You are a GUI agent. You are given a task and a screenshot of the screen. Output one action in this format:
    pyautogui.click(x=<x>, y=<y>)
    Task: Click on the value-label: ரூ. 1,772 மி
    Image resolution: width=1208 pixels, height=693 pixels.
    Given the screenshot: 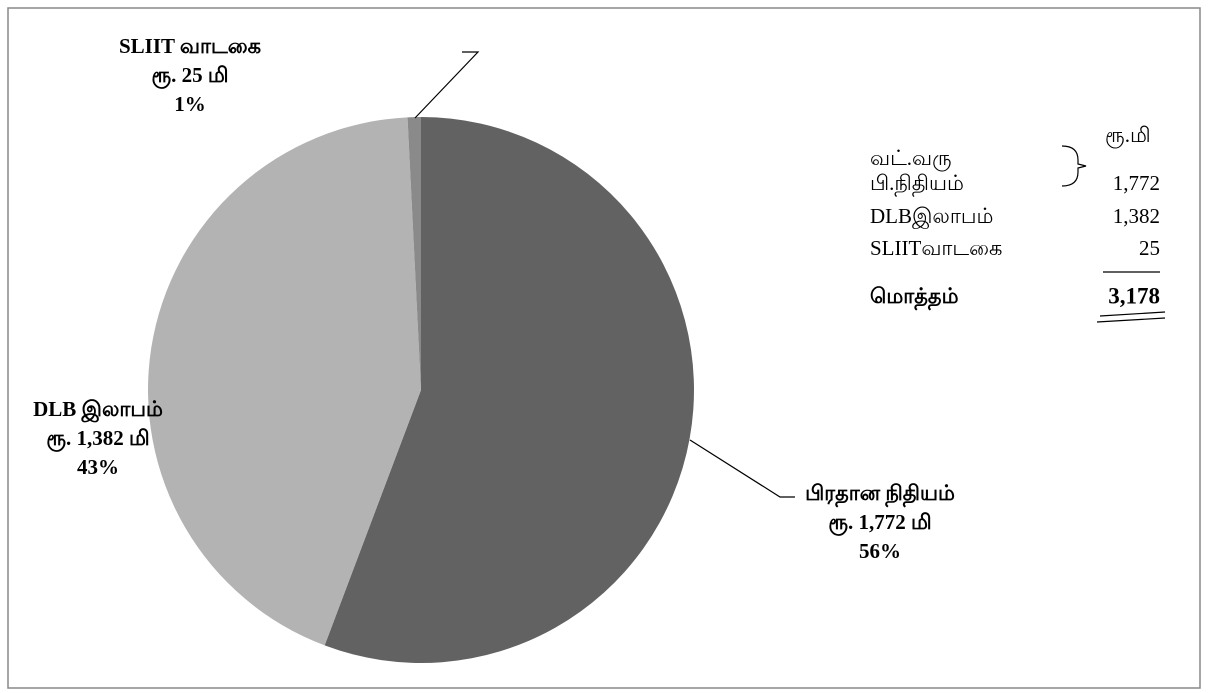 What is the action you would take?
    pyautogui.click(x=879, y=523)
    